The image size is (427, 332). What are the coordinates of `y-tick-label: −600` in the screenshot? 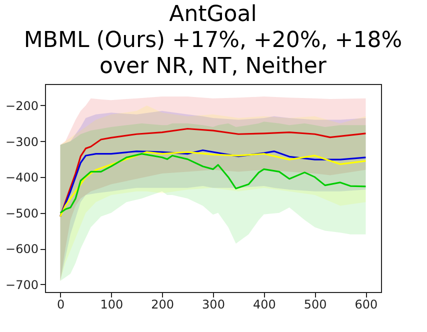 It's located at (22, 249).